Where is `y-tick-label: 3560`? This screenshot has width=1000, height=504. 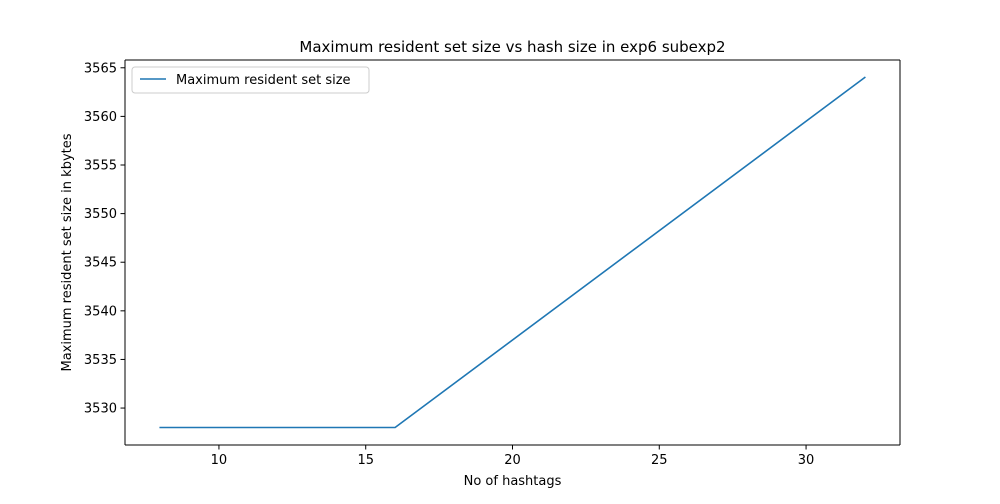 y-tick-label: 3560 is located at coordinates (100, 117).